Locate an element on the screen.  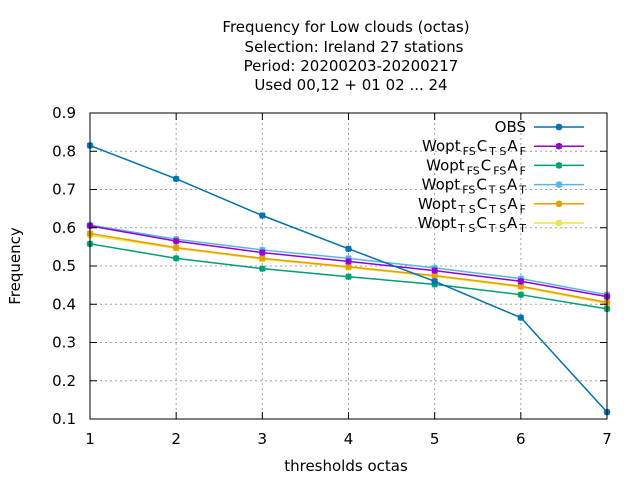
legend-entry-3: Wopt FSC T SA T is located at coordinates (503, 186).